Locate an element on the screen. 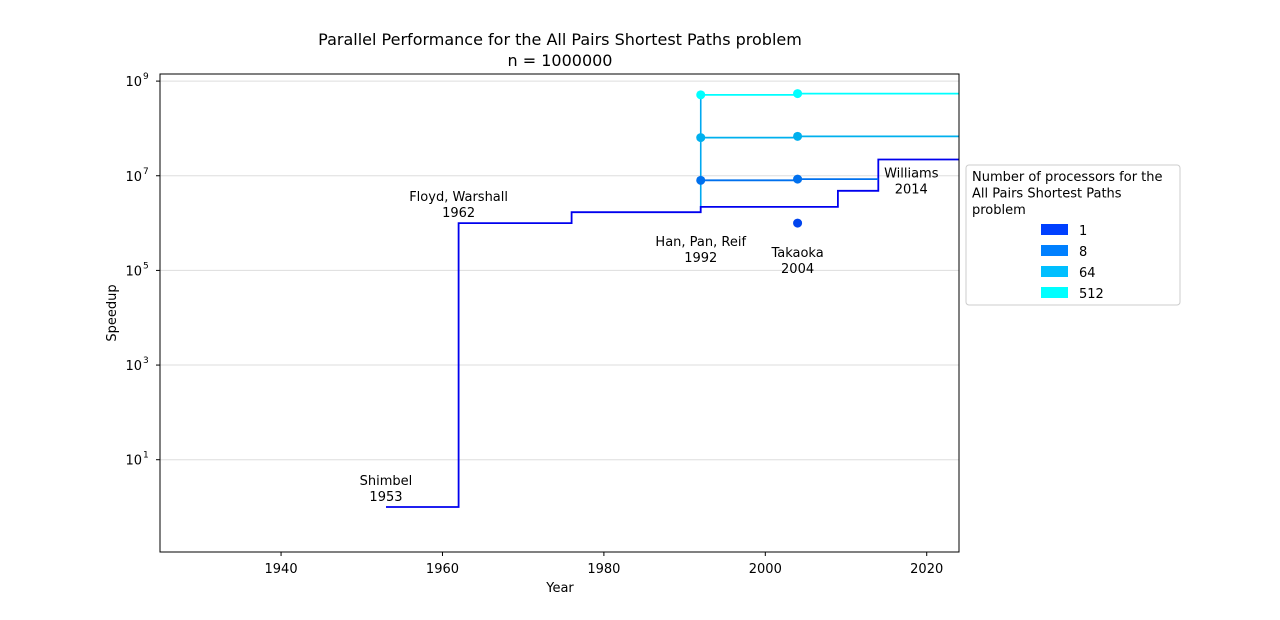  annotation-0-line-1: 1953 is located at coordinates (385, 497).